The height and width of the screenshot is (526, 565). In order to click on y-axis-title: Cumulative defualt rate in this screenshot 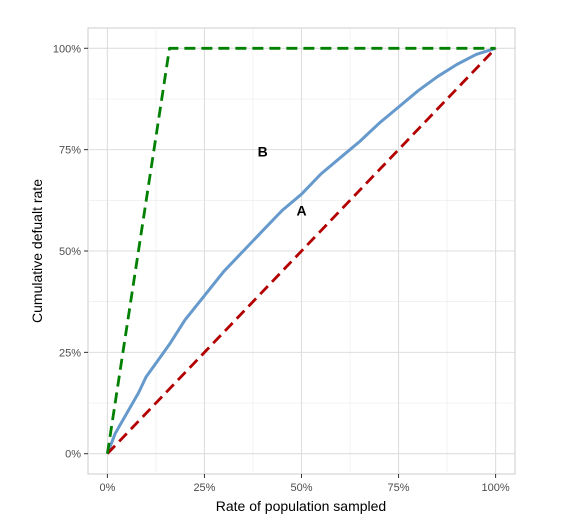, I will do `click(37, 251)`.